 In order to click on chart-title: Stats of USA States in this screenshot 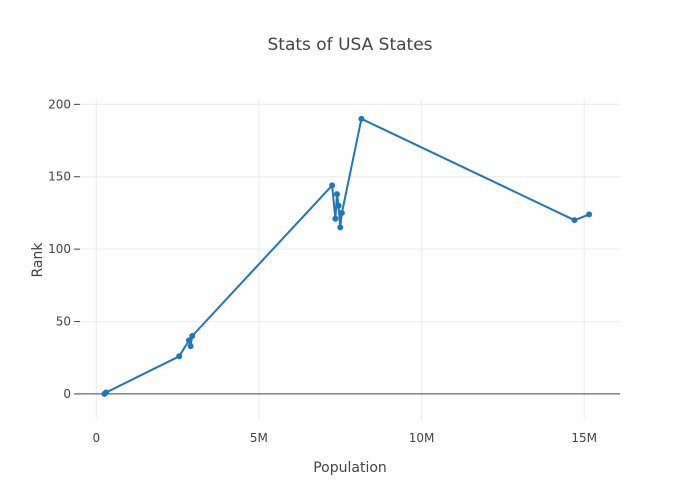, I will do `click(349, 45)`.